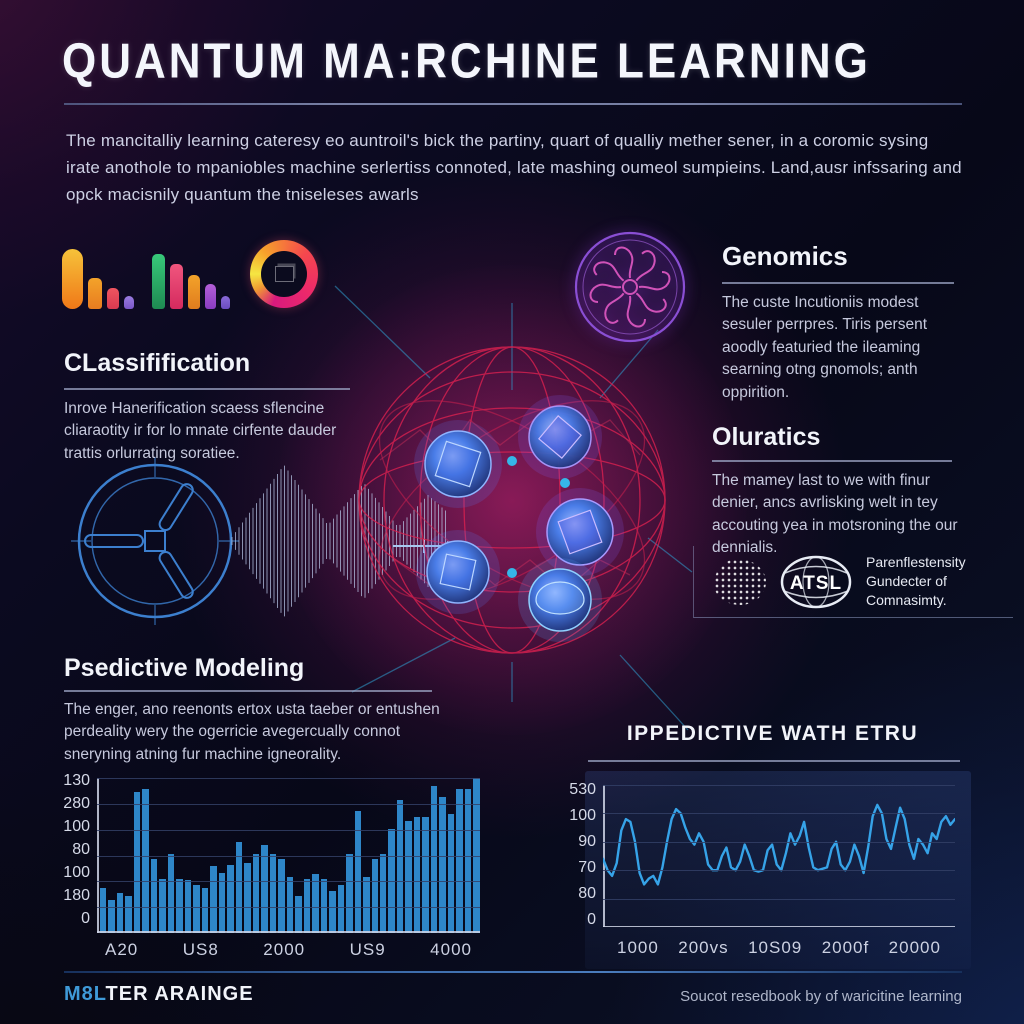 The width and height of the screenshot is (1024, 1024). I want to click on x-tick-label: 4000, so click(451, 949).